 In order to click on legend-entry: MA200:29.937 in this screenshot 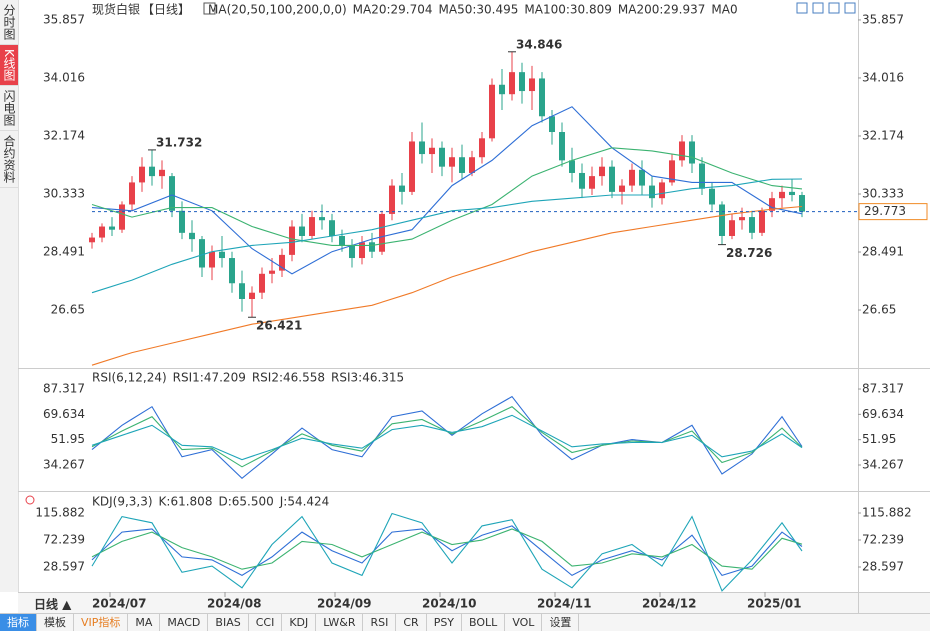, I will do `click(662, 10)`.